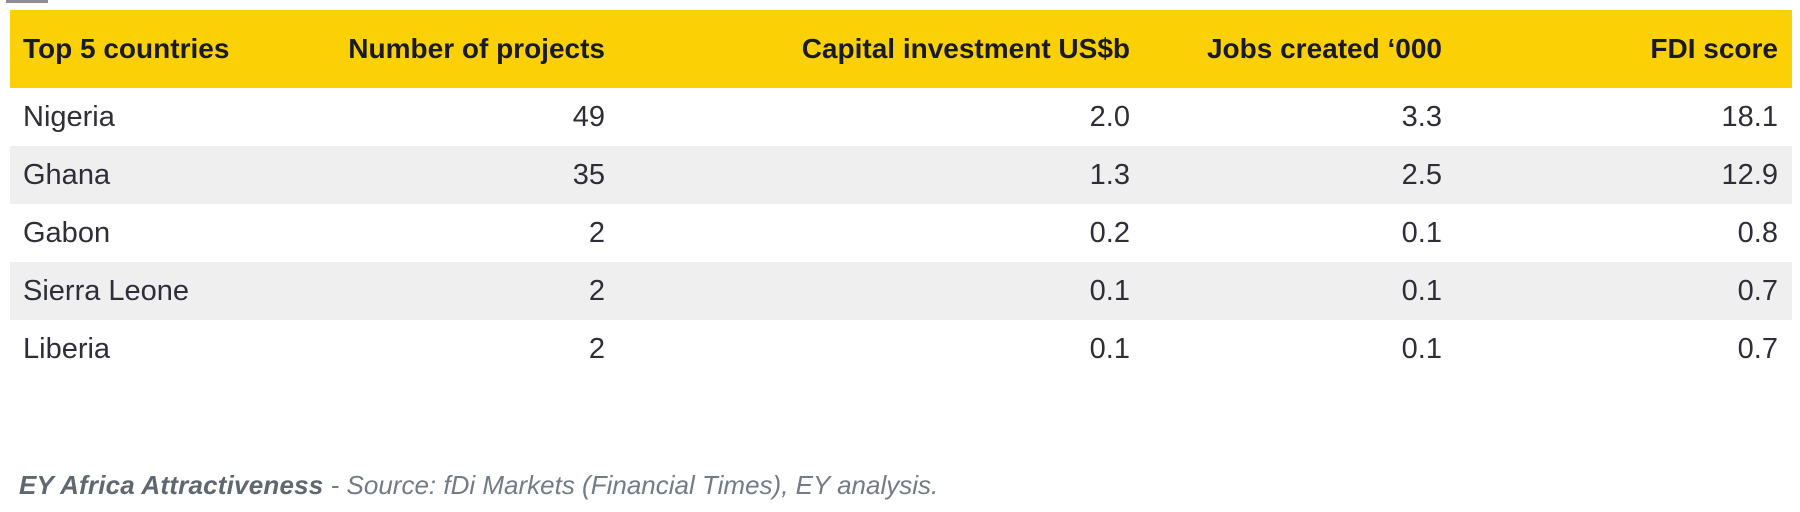  I want to click on table-row-sierra-leone: Sierra Leone 2 0.1 0.1 0.7, so click(901, 291).